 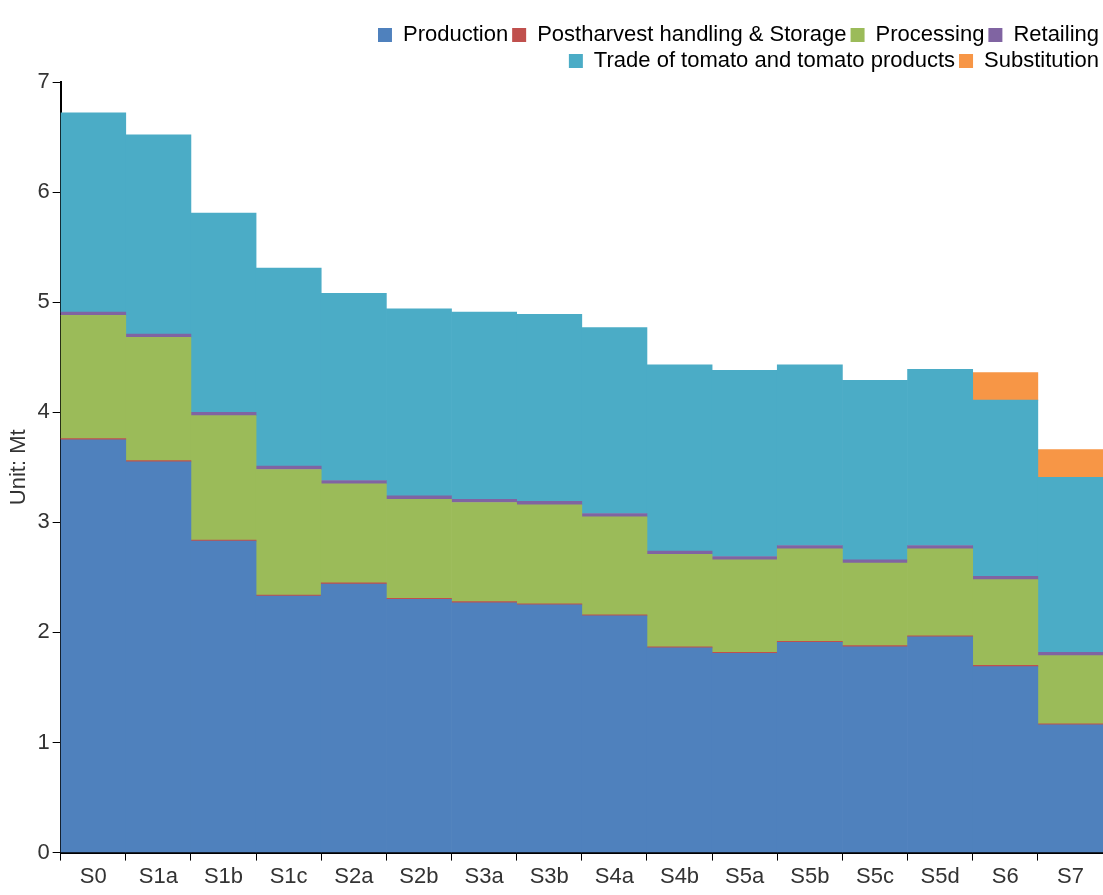 What do you see at coordinates (1070, 875) in the screenshot?
I see `x-tick-label: S7` at bounding box center [1070, 875].